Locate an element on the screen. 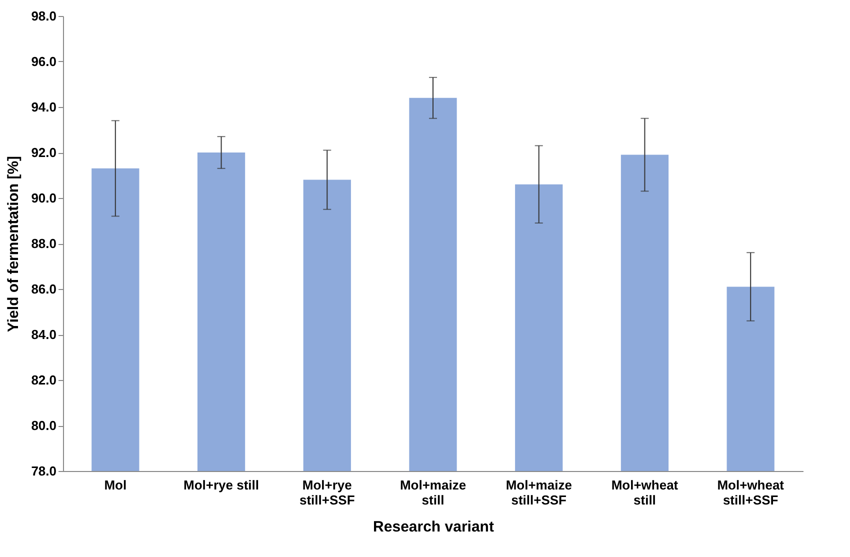 The height and width of the screenshot is (557, 850). y-tick-label: 92.0 is located at coordinates (43, 152).